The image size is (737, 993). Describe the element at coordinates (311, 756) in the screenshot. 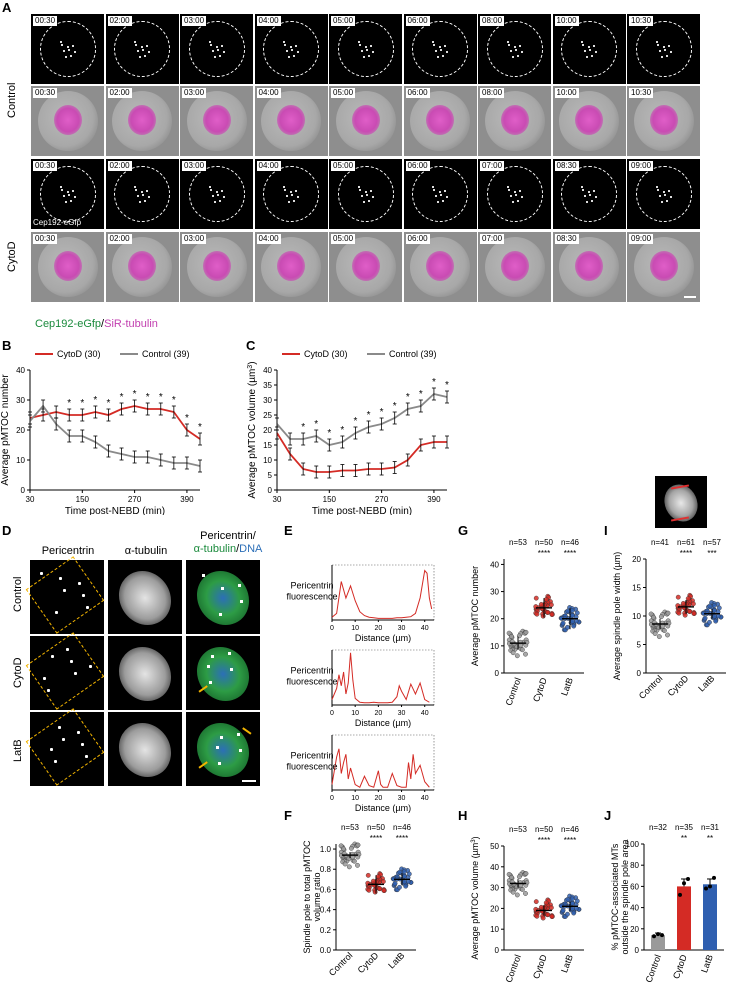

I see `y-axis-label: Pericentrin` at that location.